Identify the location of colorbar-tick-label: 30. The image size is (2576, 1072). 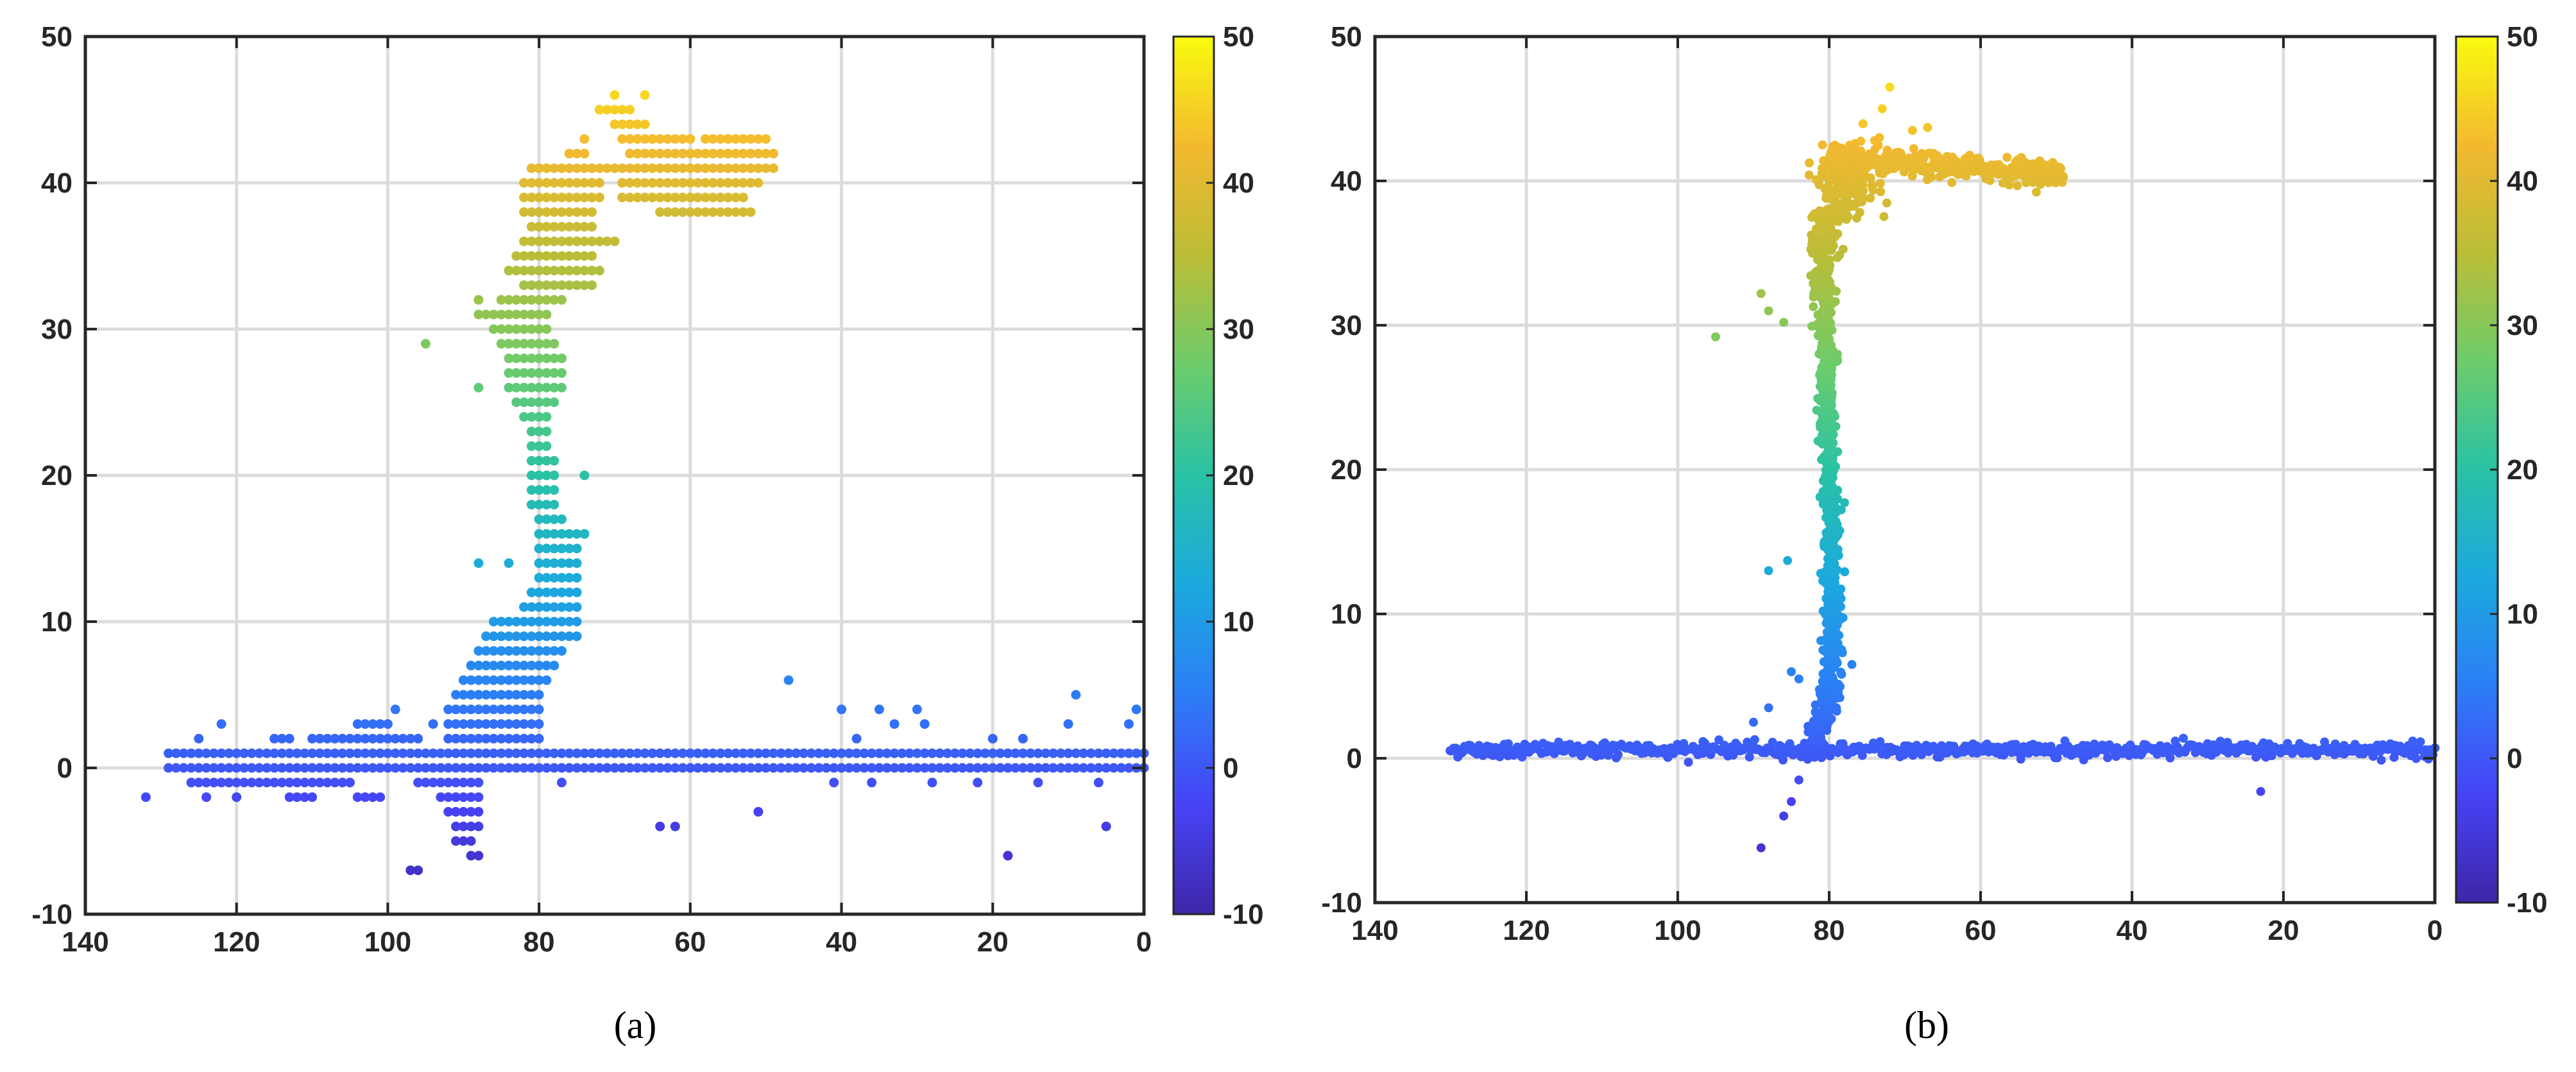
(2522, 325).